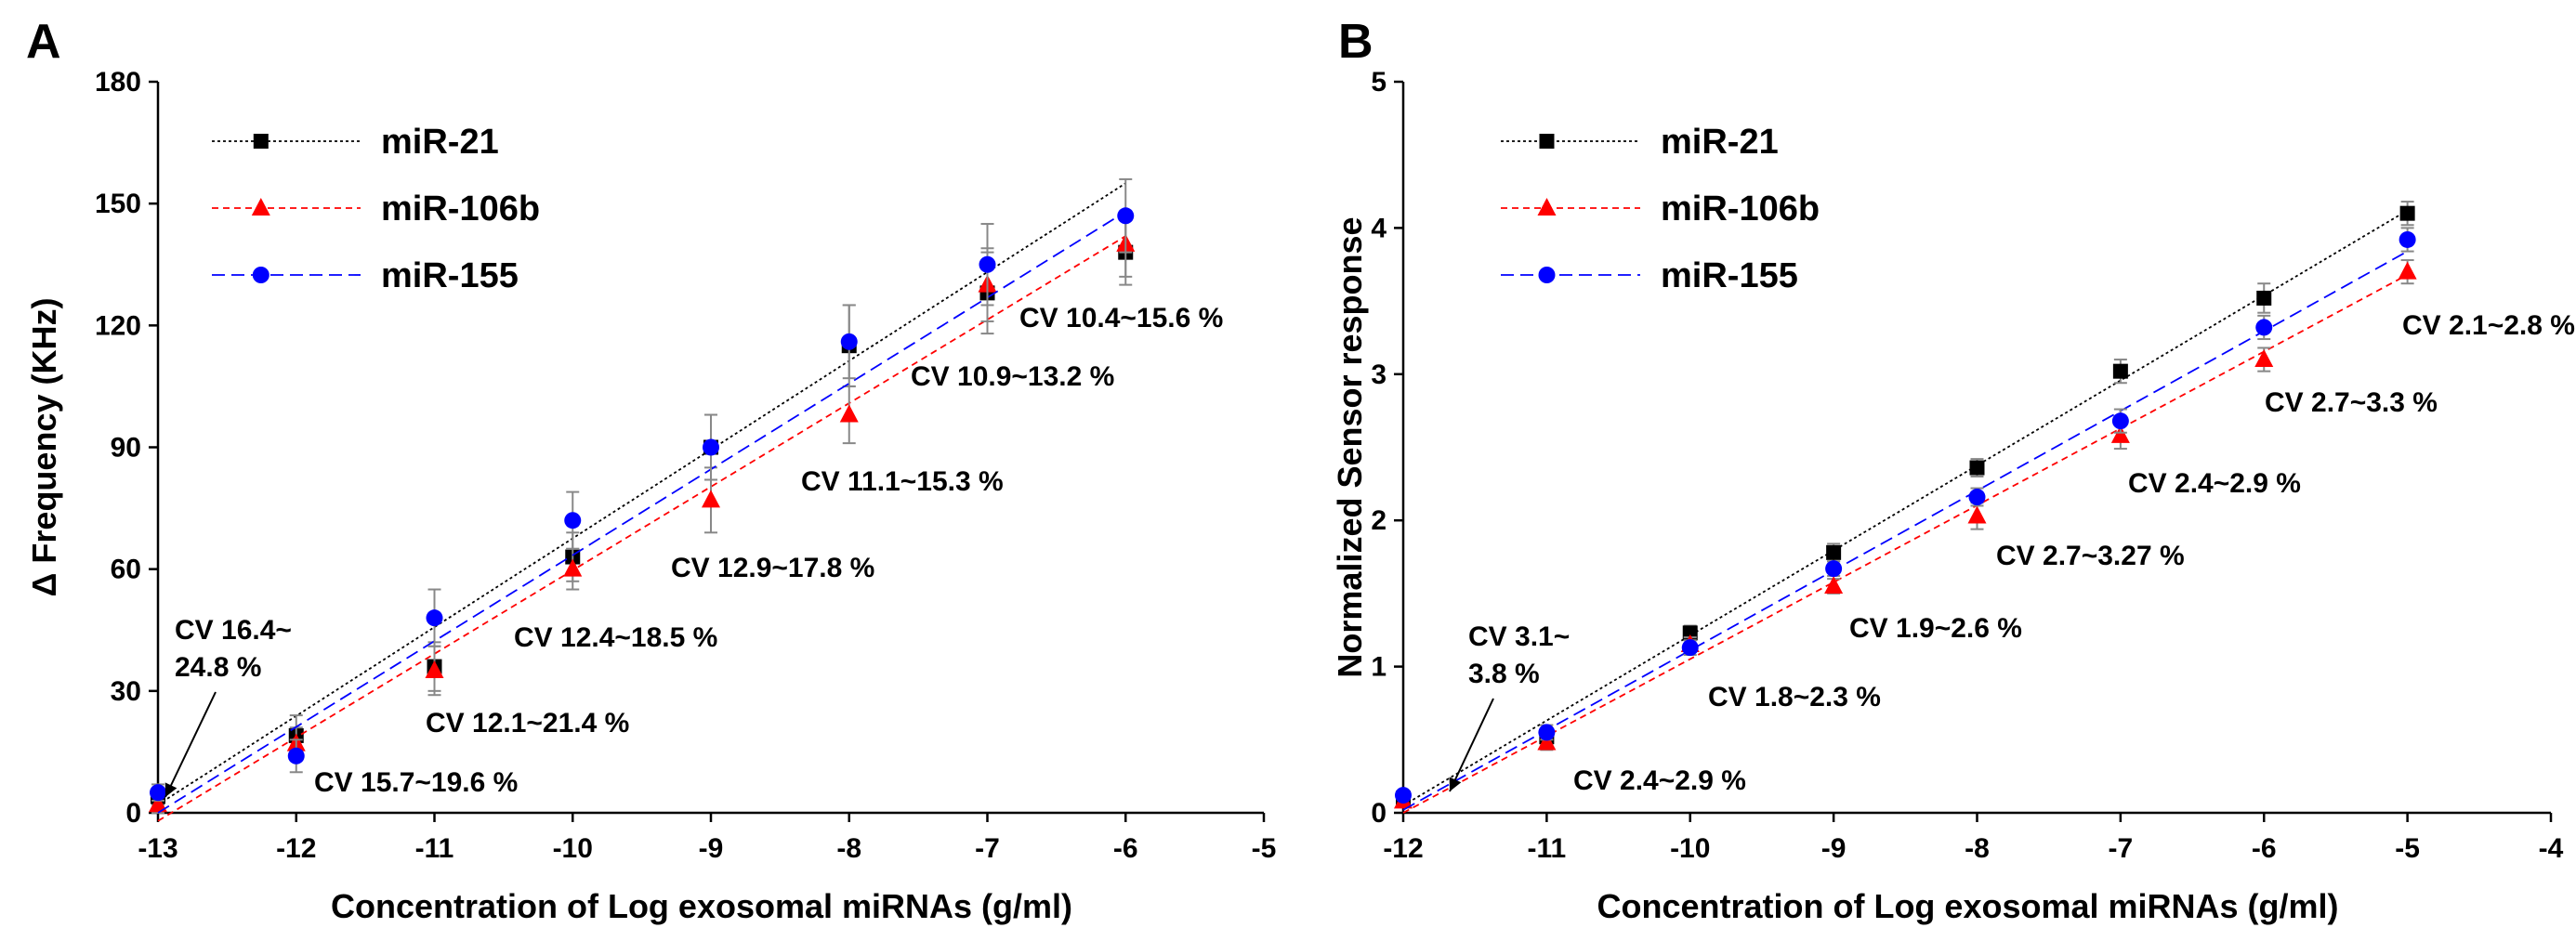 This screenshot has width=2576, height=941. Describe the element at coordinates (527, 723) in the screenshot. I see `cv-annotation: CV 12.1~21.4 %` at that location.